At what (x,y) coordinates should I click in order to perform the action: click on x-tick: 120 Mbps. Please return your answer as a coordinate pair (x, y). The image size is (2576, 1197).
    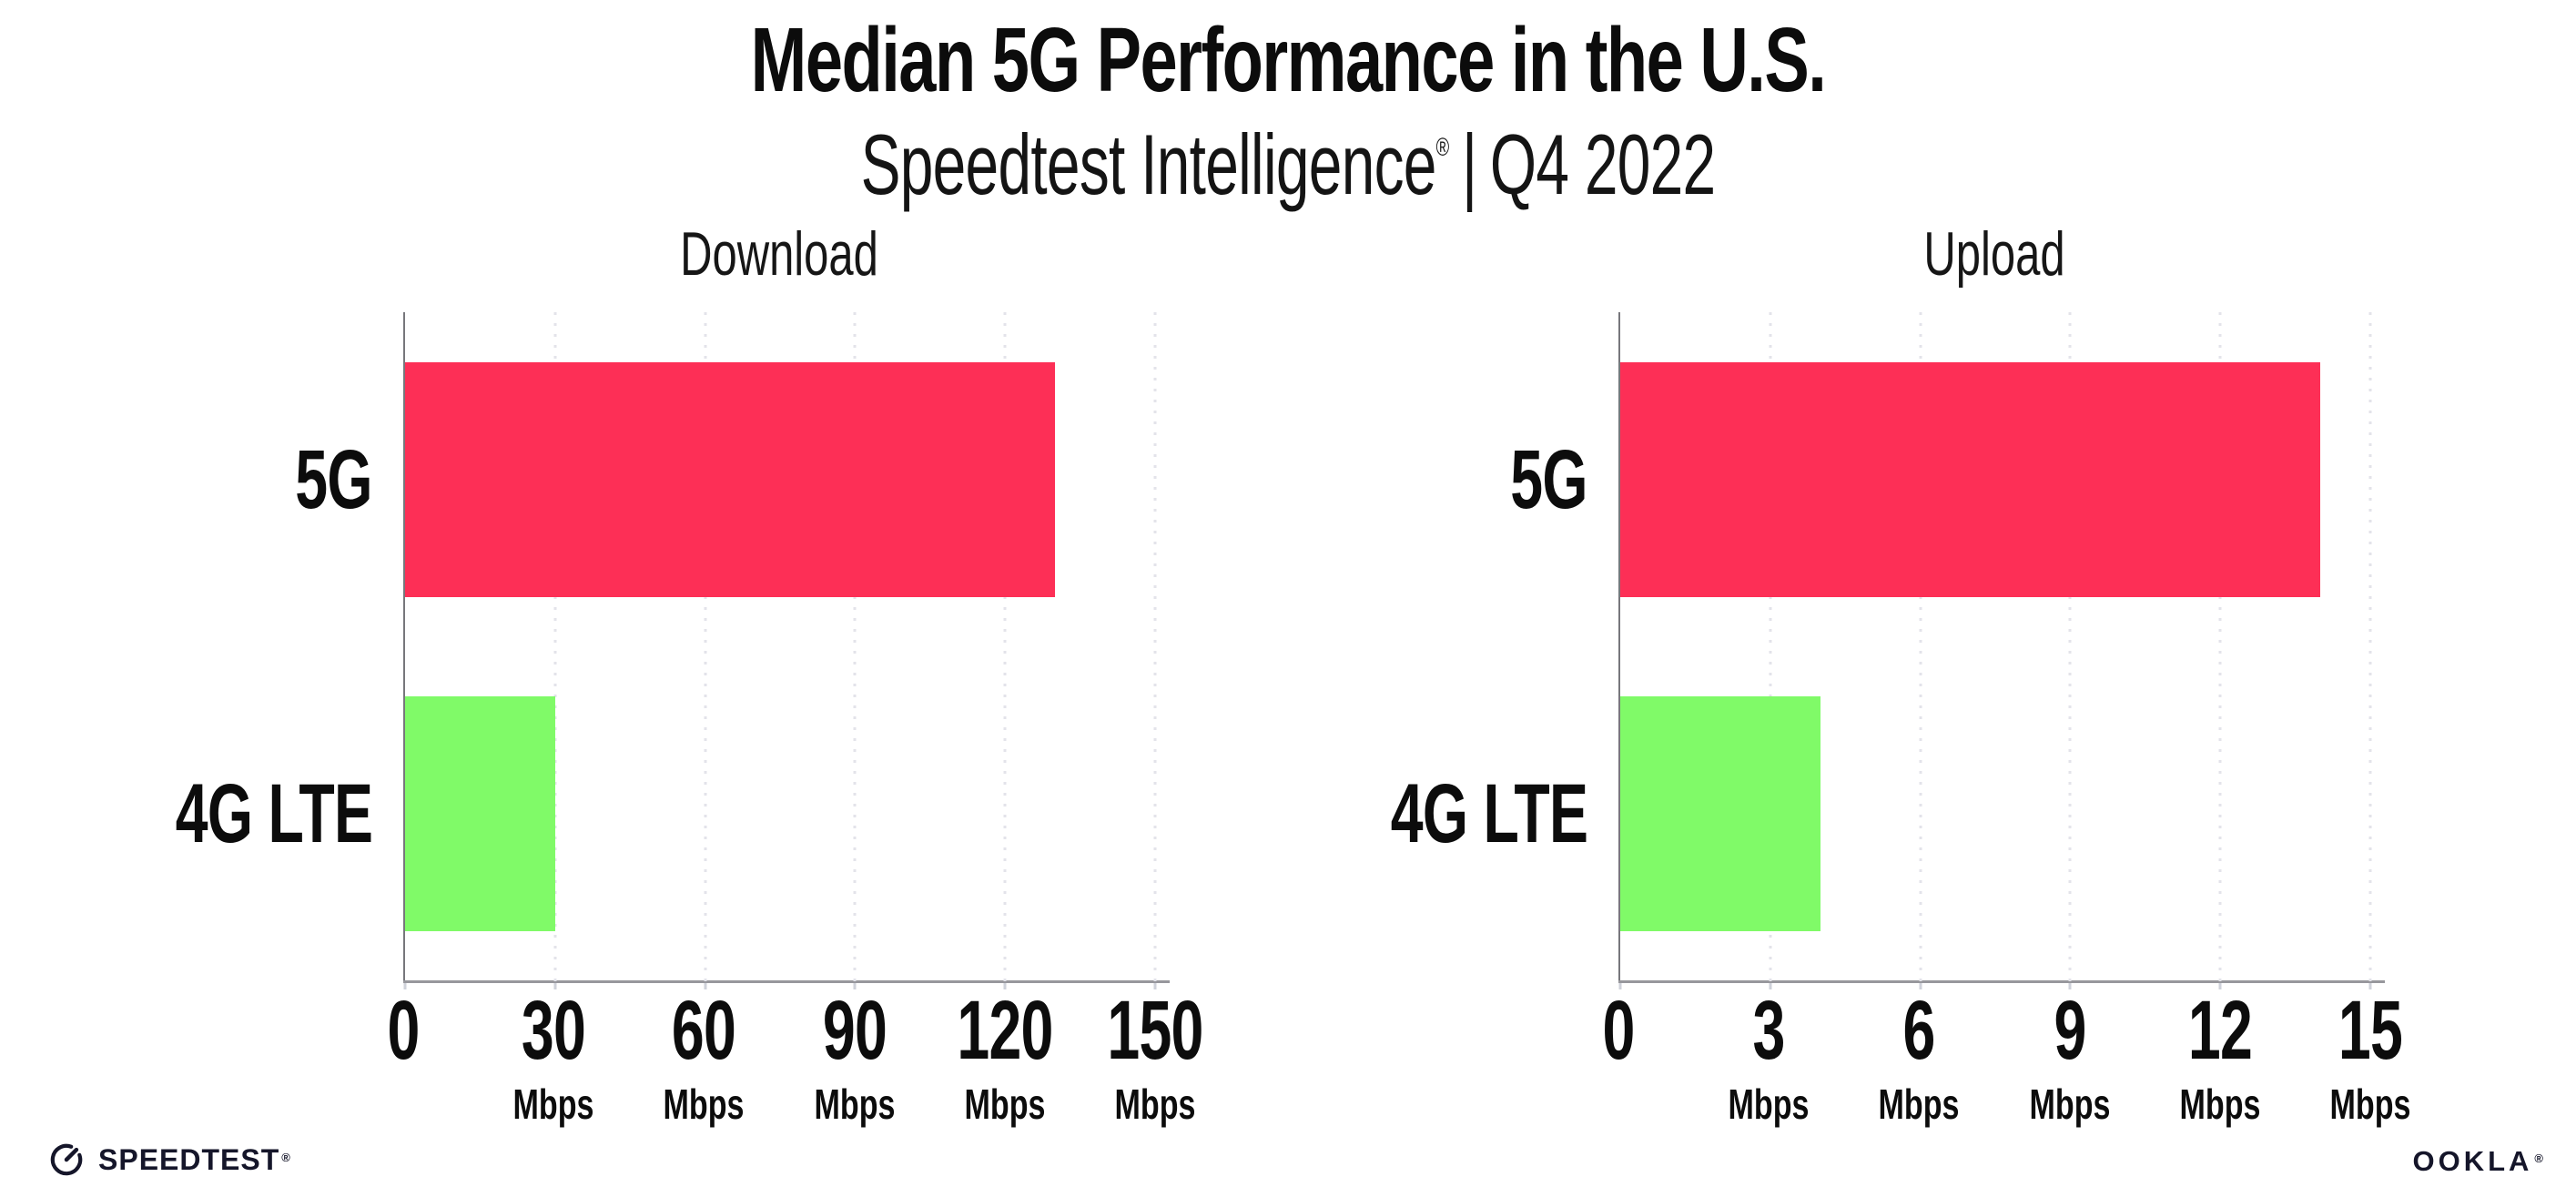
    Looking at the image, I should click on (1005, 1057).